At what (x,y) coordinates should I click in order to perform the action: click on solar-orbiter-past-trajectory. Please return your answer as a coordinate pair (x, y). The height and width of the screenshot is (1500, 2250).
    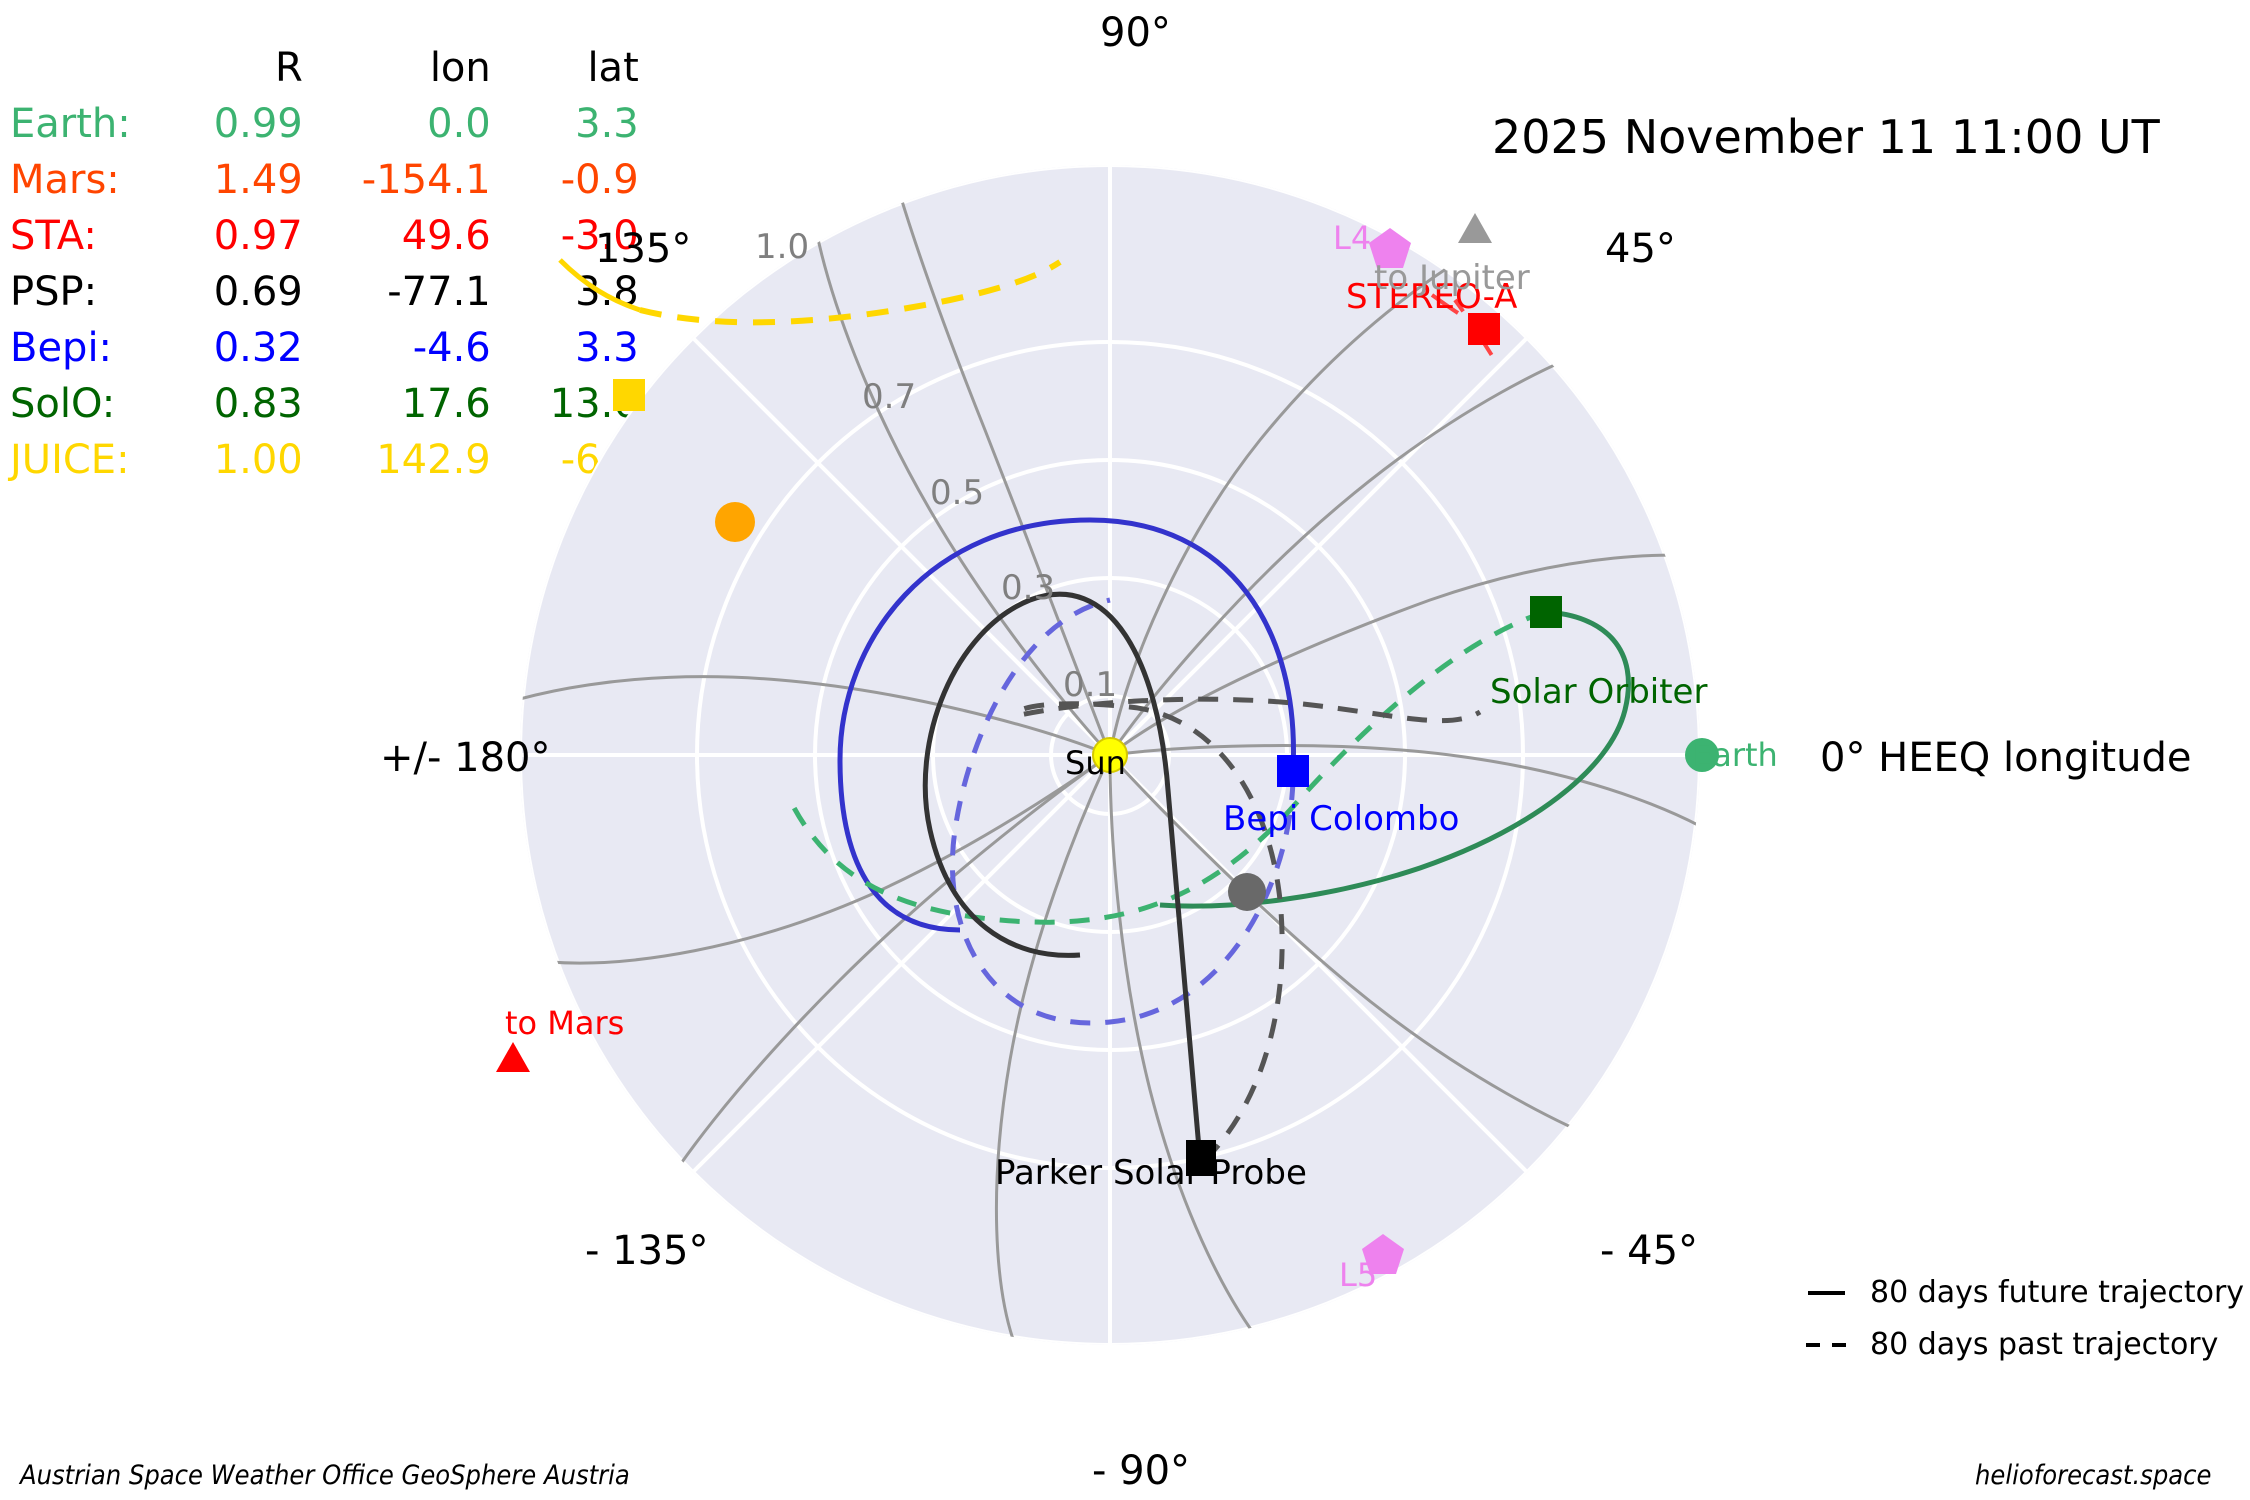
    Looking at the image, I should click on (1166, 767).